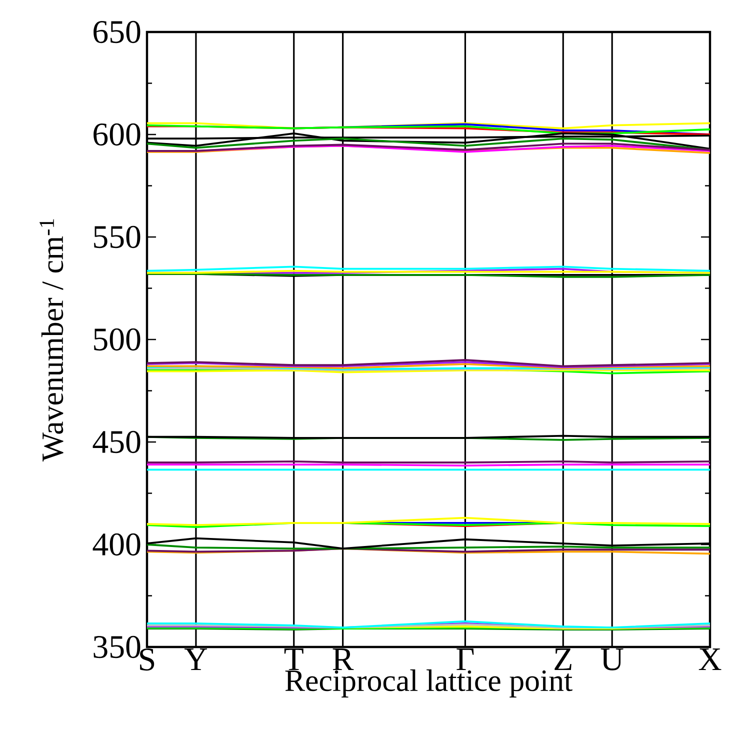 Image resolution: width=733 pixels, height=738 pixels. Describe the element at coordinates (117, 339) in the screenshot. I see `y-tick-label: 500` at that location.